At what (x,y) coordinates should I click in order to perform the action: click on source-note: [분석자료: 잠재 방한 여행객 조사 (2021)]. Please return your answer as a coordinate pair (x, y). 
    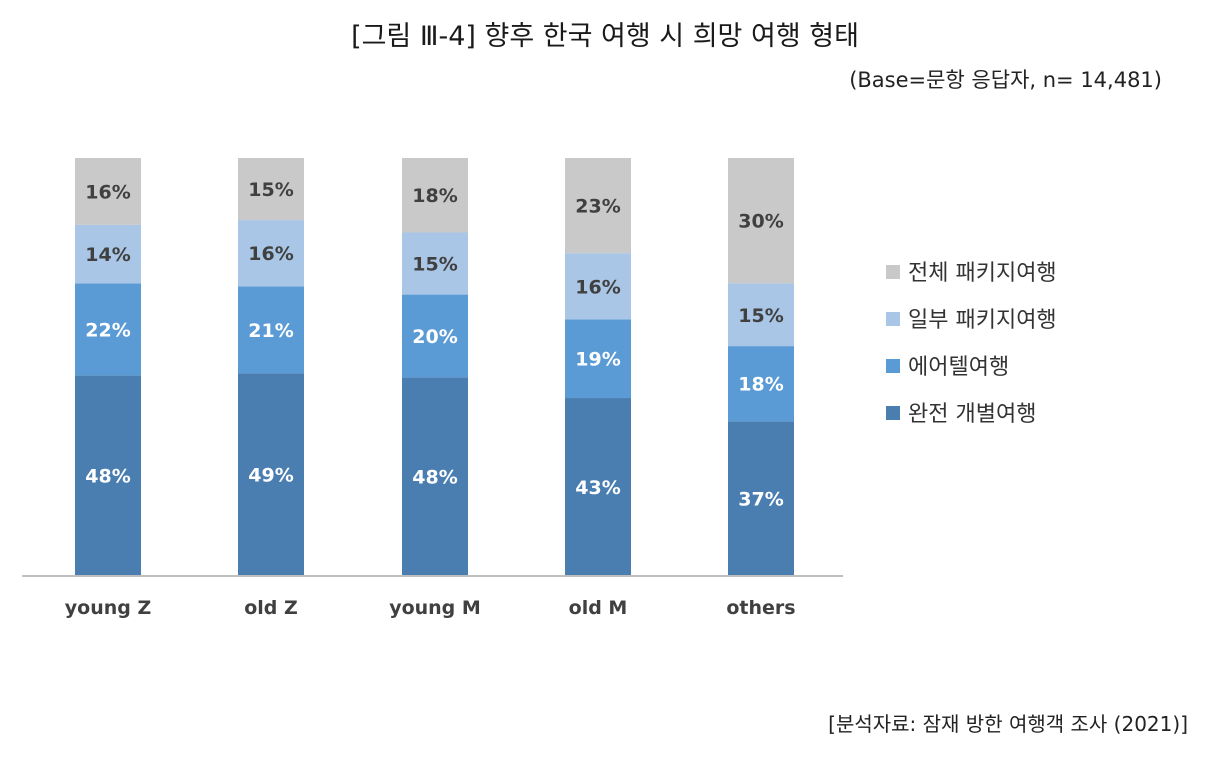
    Looking at the image, I should click on (1008, 724).